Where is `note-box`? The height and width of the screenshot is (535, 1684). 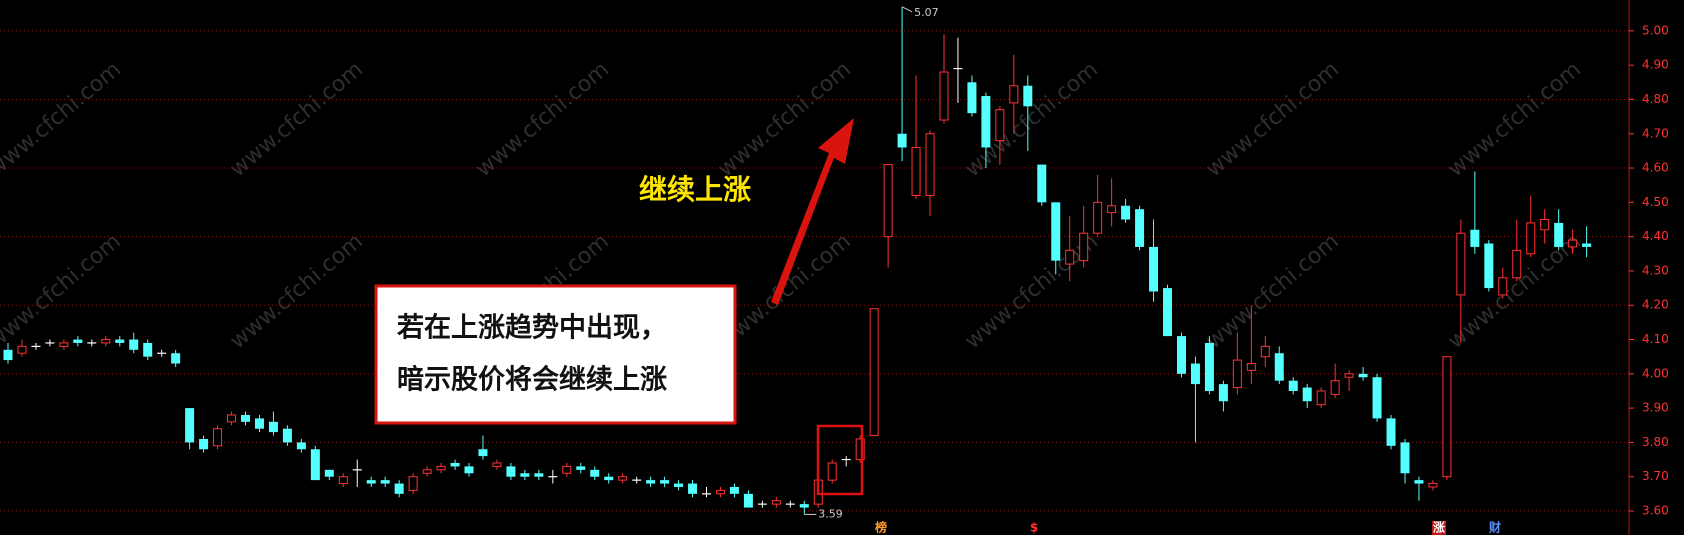 note-box is located at coordinates (555, 354).